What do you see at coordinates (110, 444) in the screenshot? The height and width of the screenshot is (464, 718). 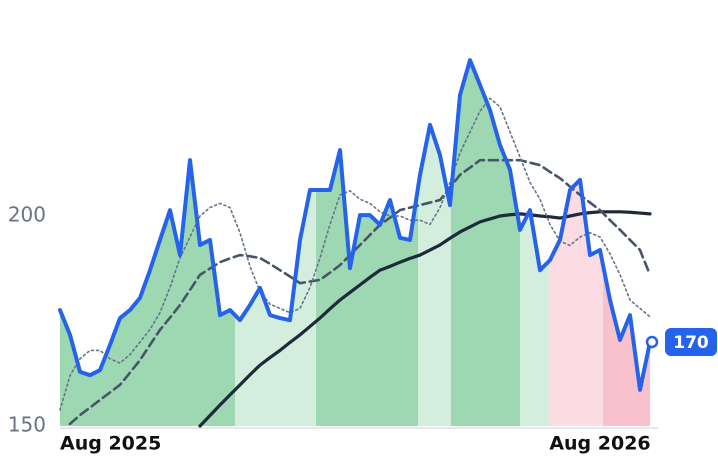 I see `x-tick-label: Aug 2025` at bounding box center [110, 444].